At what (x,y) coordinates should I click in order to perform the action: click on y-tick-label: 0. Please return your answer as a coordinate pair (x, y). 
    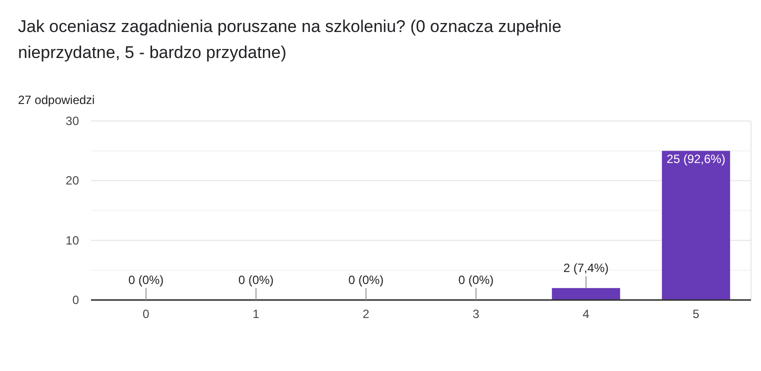
    Looking at the image, I should click on (76, 300).